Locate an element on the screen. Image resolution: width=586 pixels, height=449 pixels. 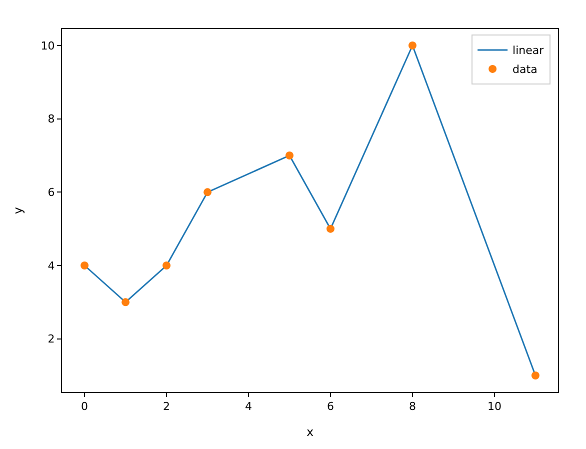
x-tick-label: 10 is located at coordinates (494, 407).